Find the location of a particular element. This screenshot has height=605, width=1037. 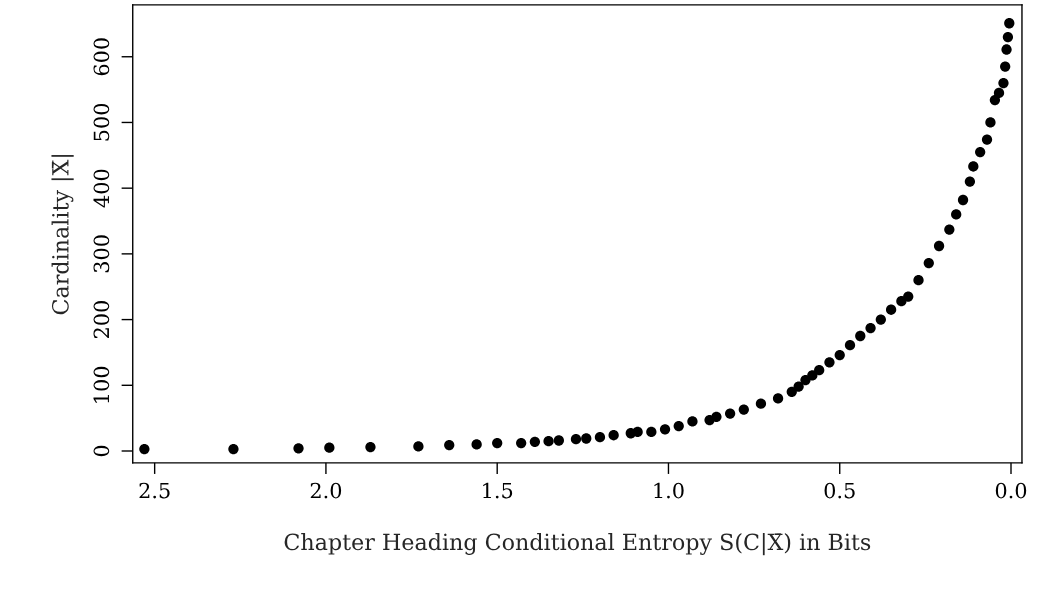

x-tick-label: 1.0 is located at coordinates (669, 490).